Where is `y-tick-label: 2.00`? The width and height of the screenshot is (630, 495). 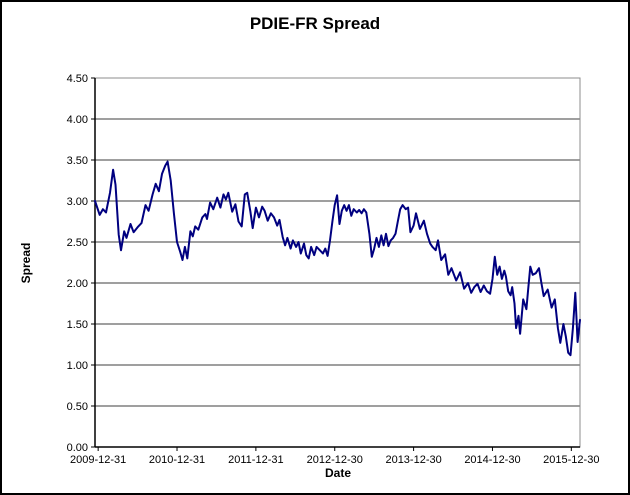 y-tick-label: 2.00 is located at coordinates (77, 284).